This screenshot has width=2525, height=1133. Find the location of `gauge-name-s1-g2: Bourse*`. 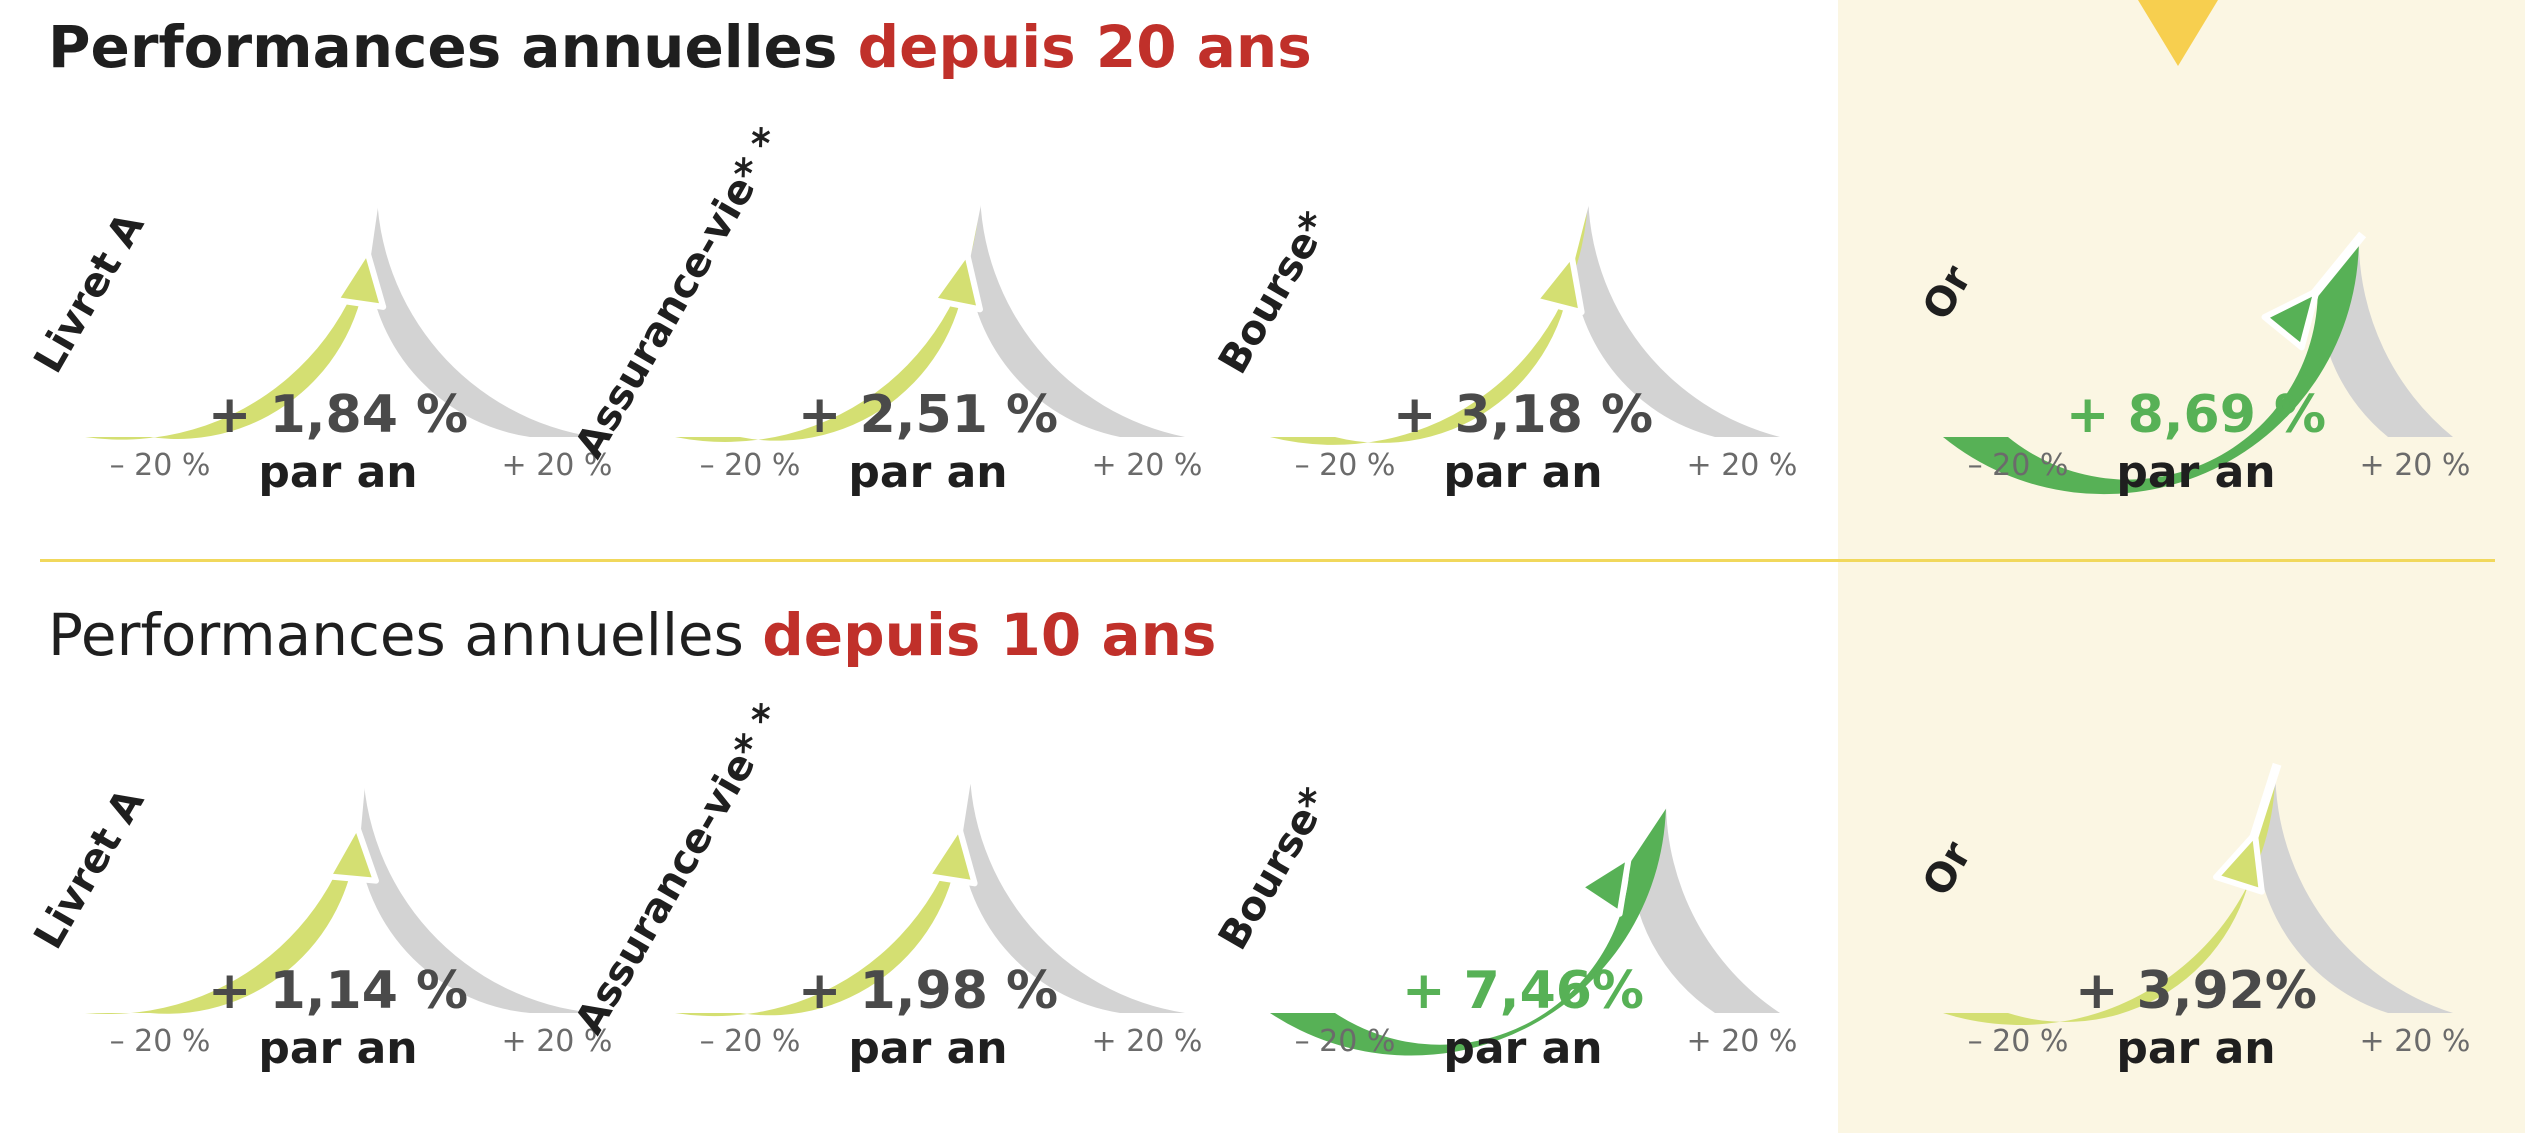

gauge-name-s1-g2: Bourse* is located at coordinates (1274, 868).